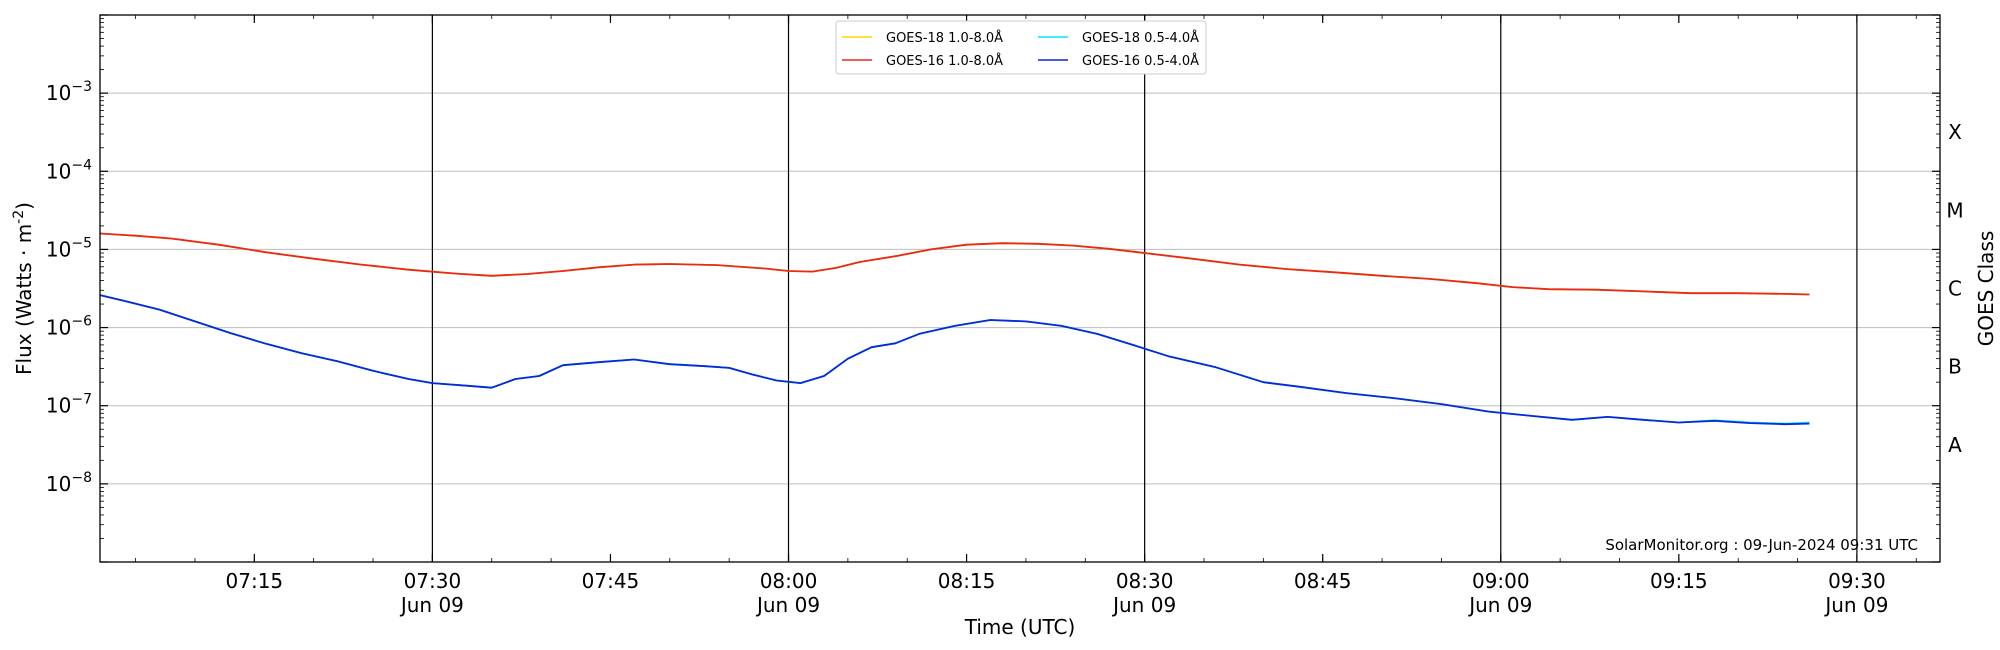 This screenshot has height=650, width=2000. I want to click on legend-box, so click(1021, 47).